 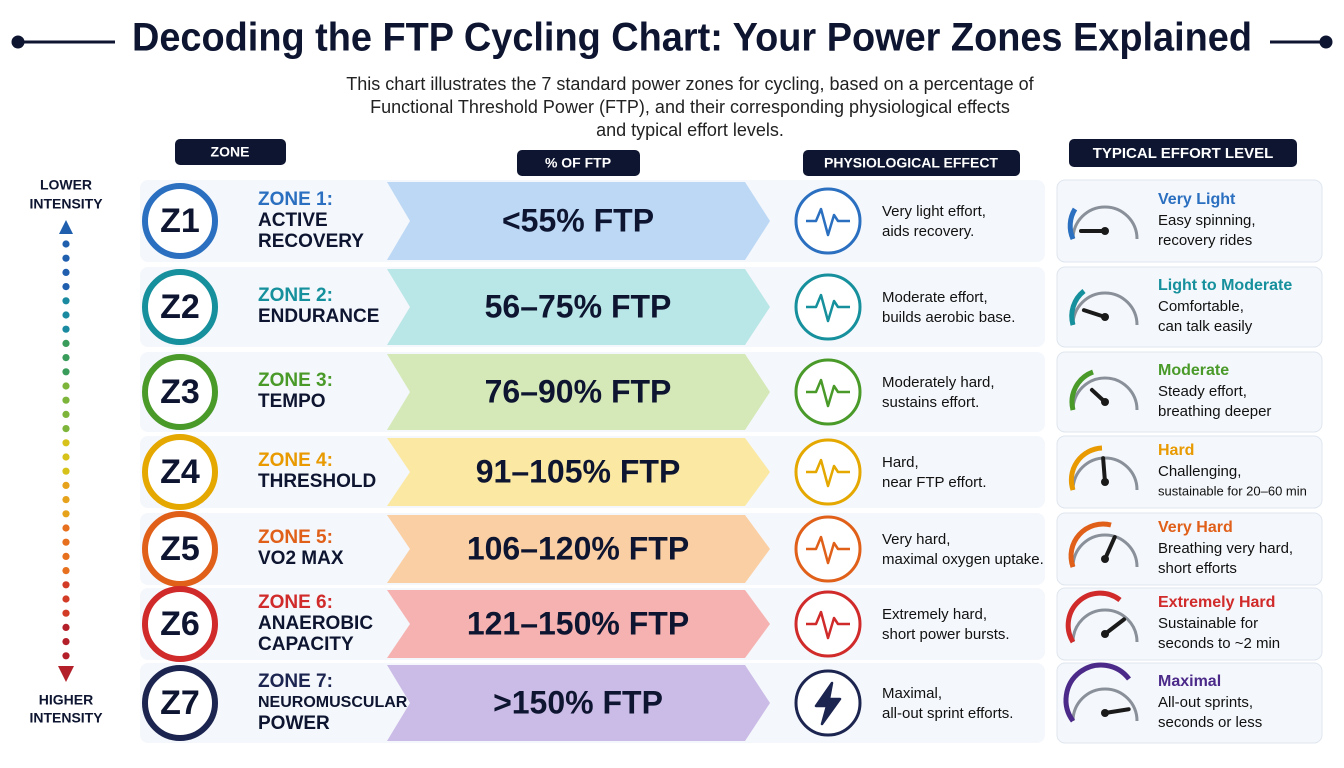 I want to click on effort-description: breathing deeper, so click(x=1214, y=411).